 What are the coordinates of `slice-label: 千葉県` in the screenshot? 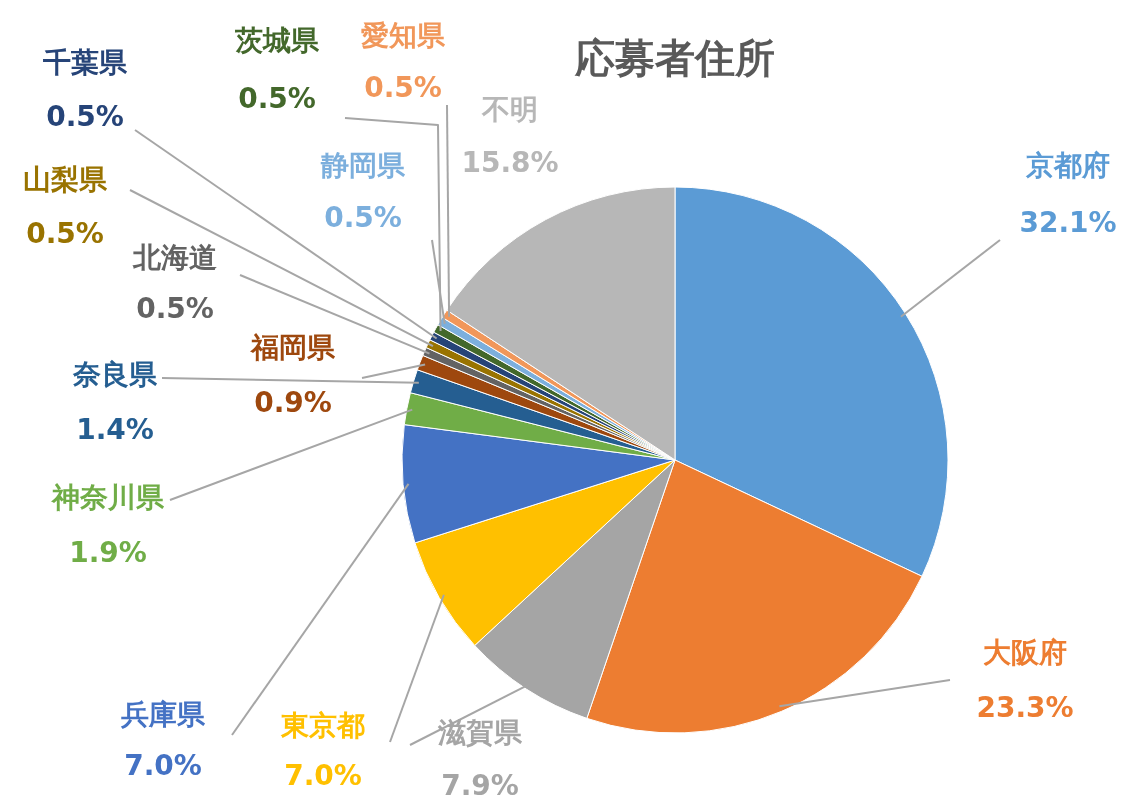 It's located at (85, 62).